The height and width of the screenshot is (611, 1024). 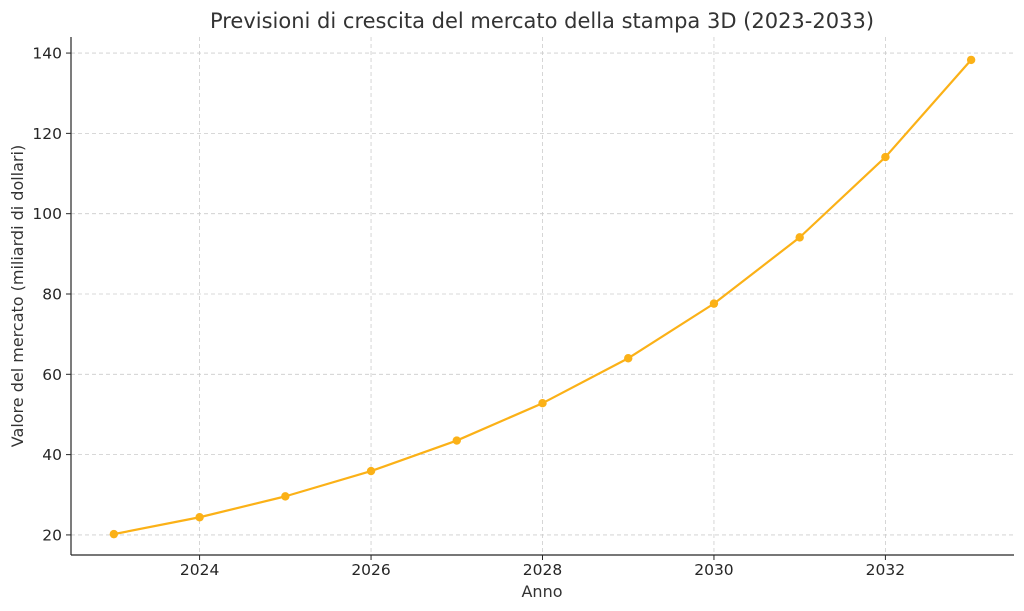 I want to click on y-tick-label: 40, so click(x=52, y=455).